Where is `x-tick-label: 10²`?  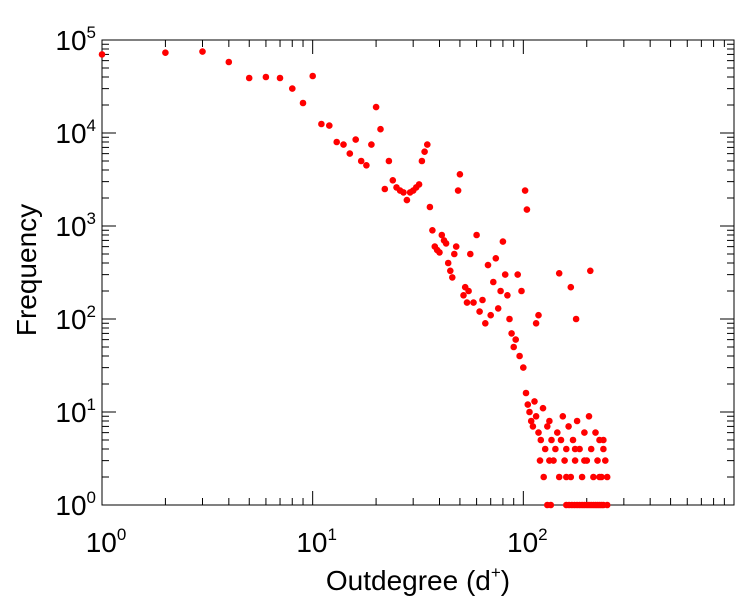 x-tick-label: 10² is located at coordinates (527, 541).